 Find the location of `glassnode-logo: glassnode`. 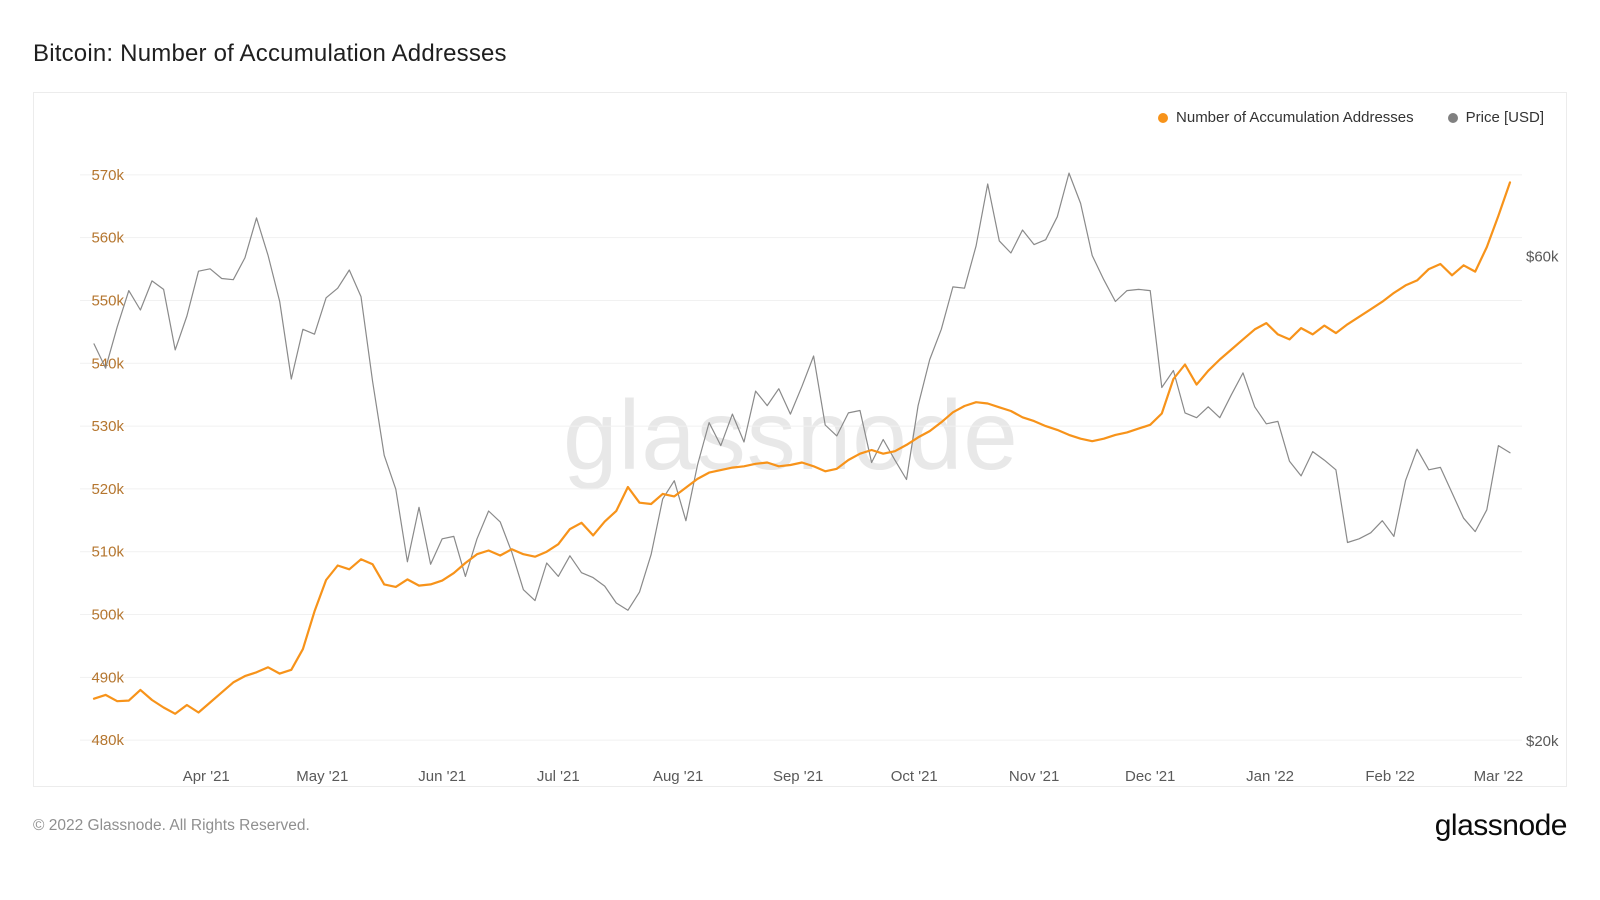

glassnode-logo: glassnode is located at coordinates (1501, 825).